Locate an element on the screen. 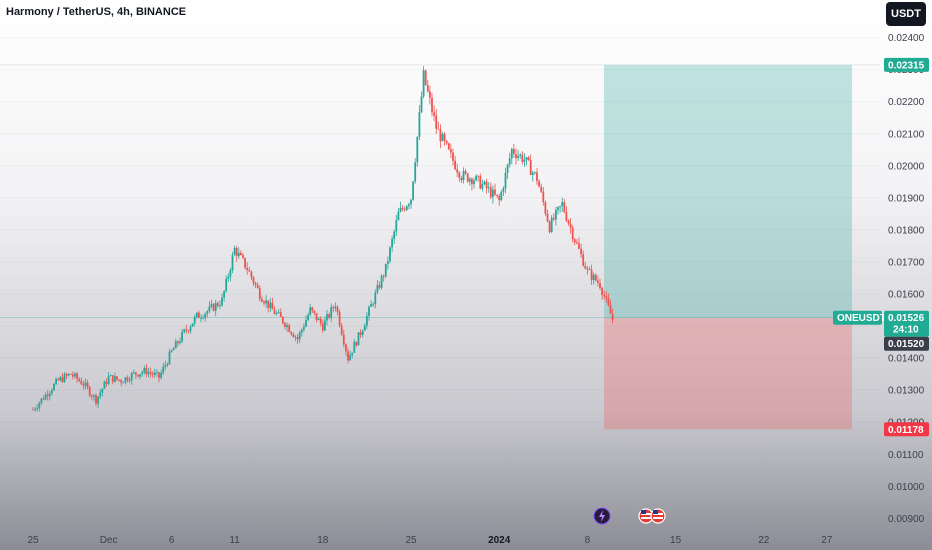 The height and width of the screenshot is (550, 932). x-tick-label: 8 is located at coordinates (588, 540).